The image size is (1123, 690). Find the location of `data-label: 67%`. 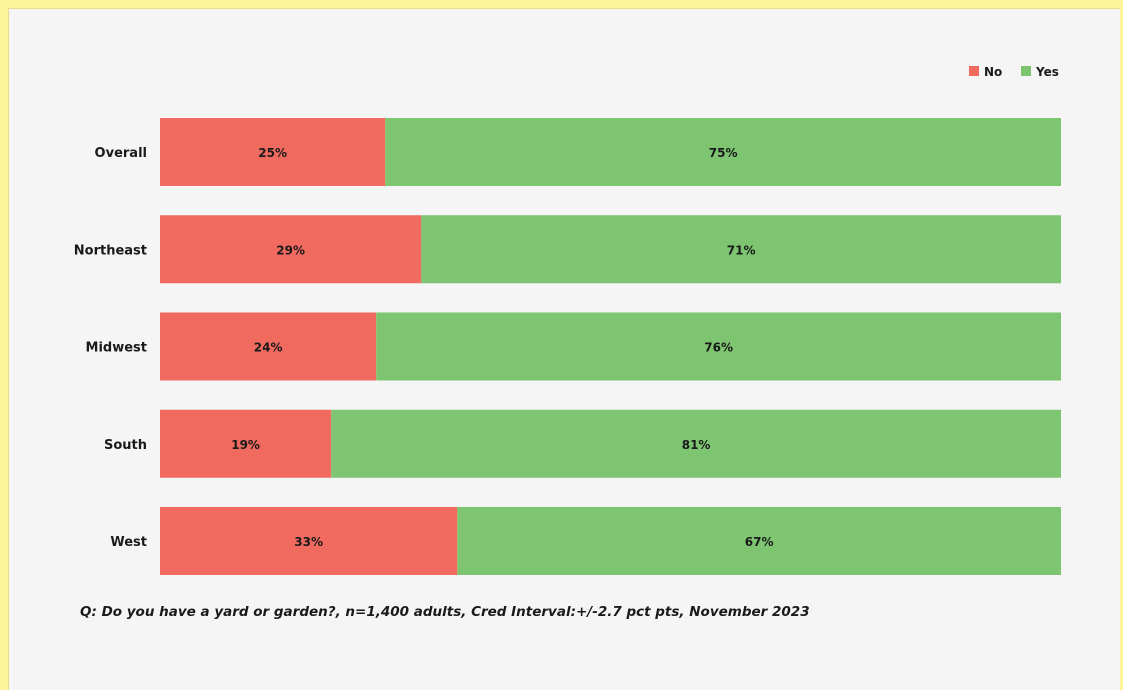

data-label: 67% is located at coordinates (759, 542).